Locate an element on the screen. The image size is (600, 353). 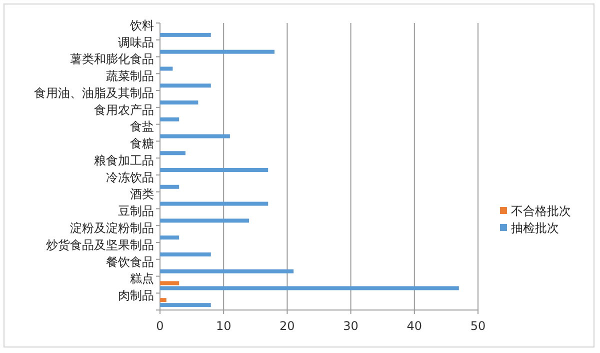
y-tick-label: 食用油、油脂及其制品 is located at coordinates (94, 93).